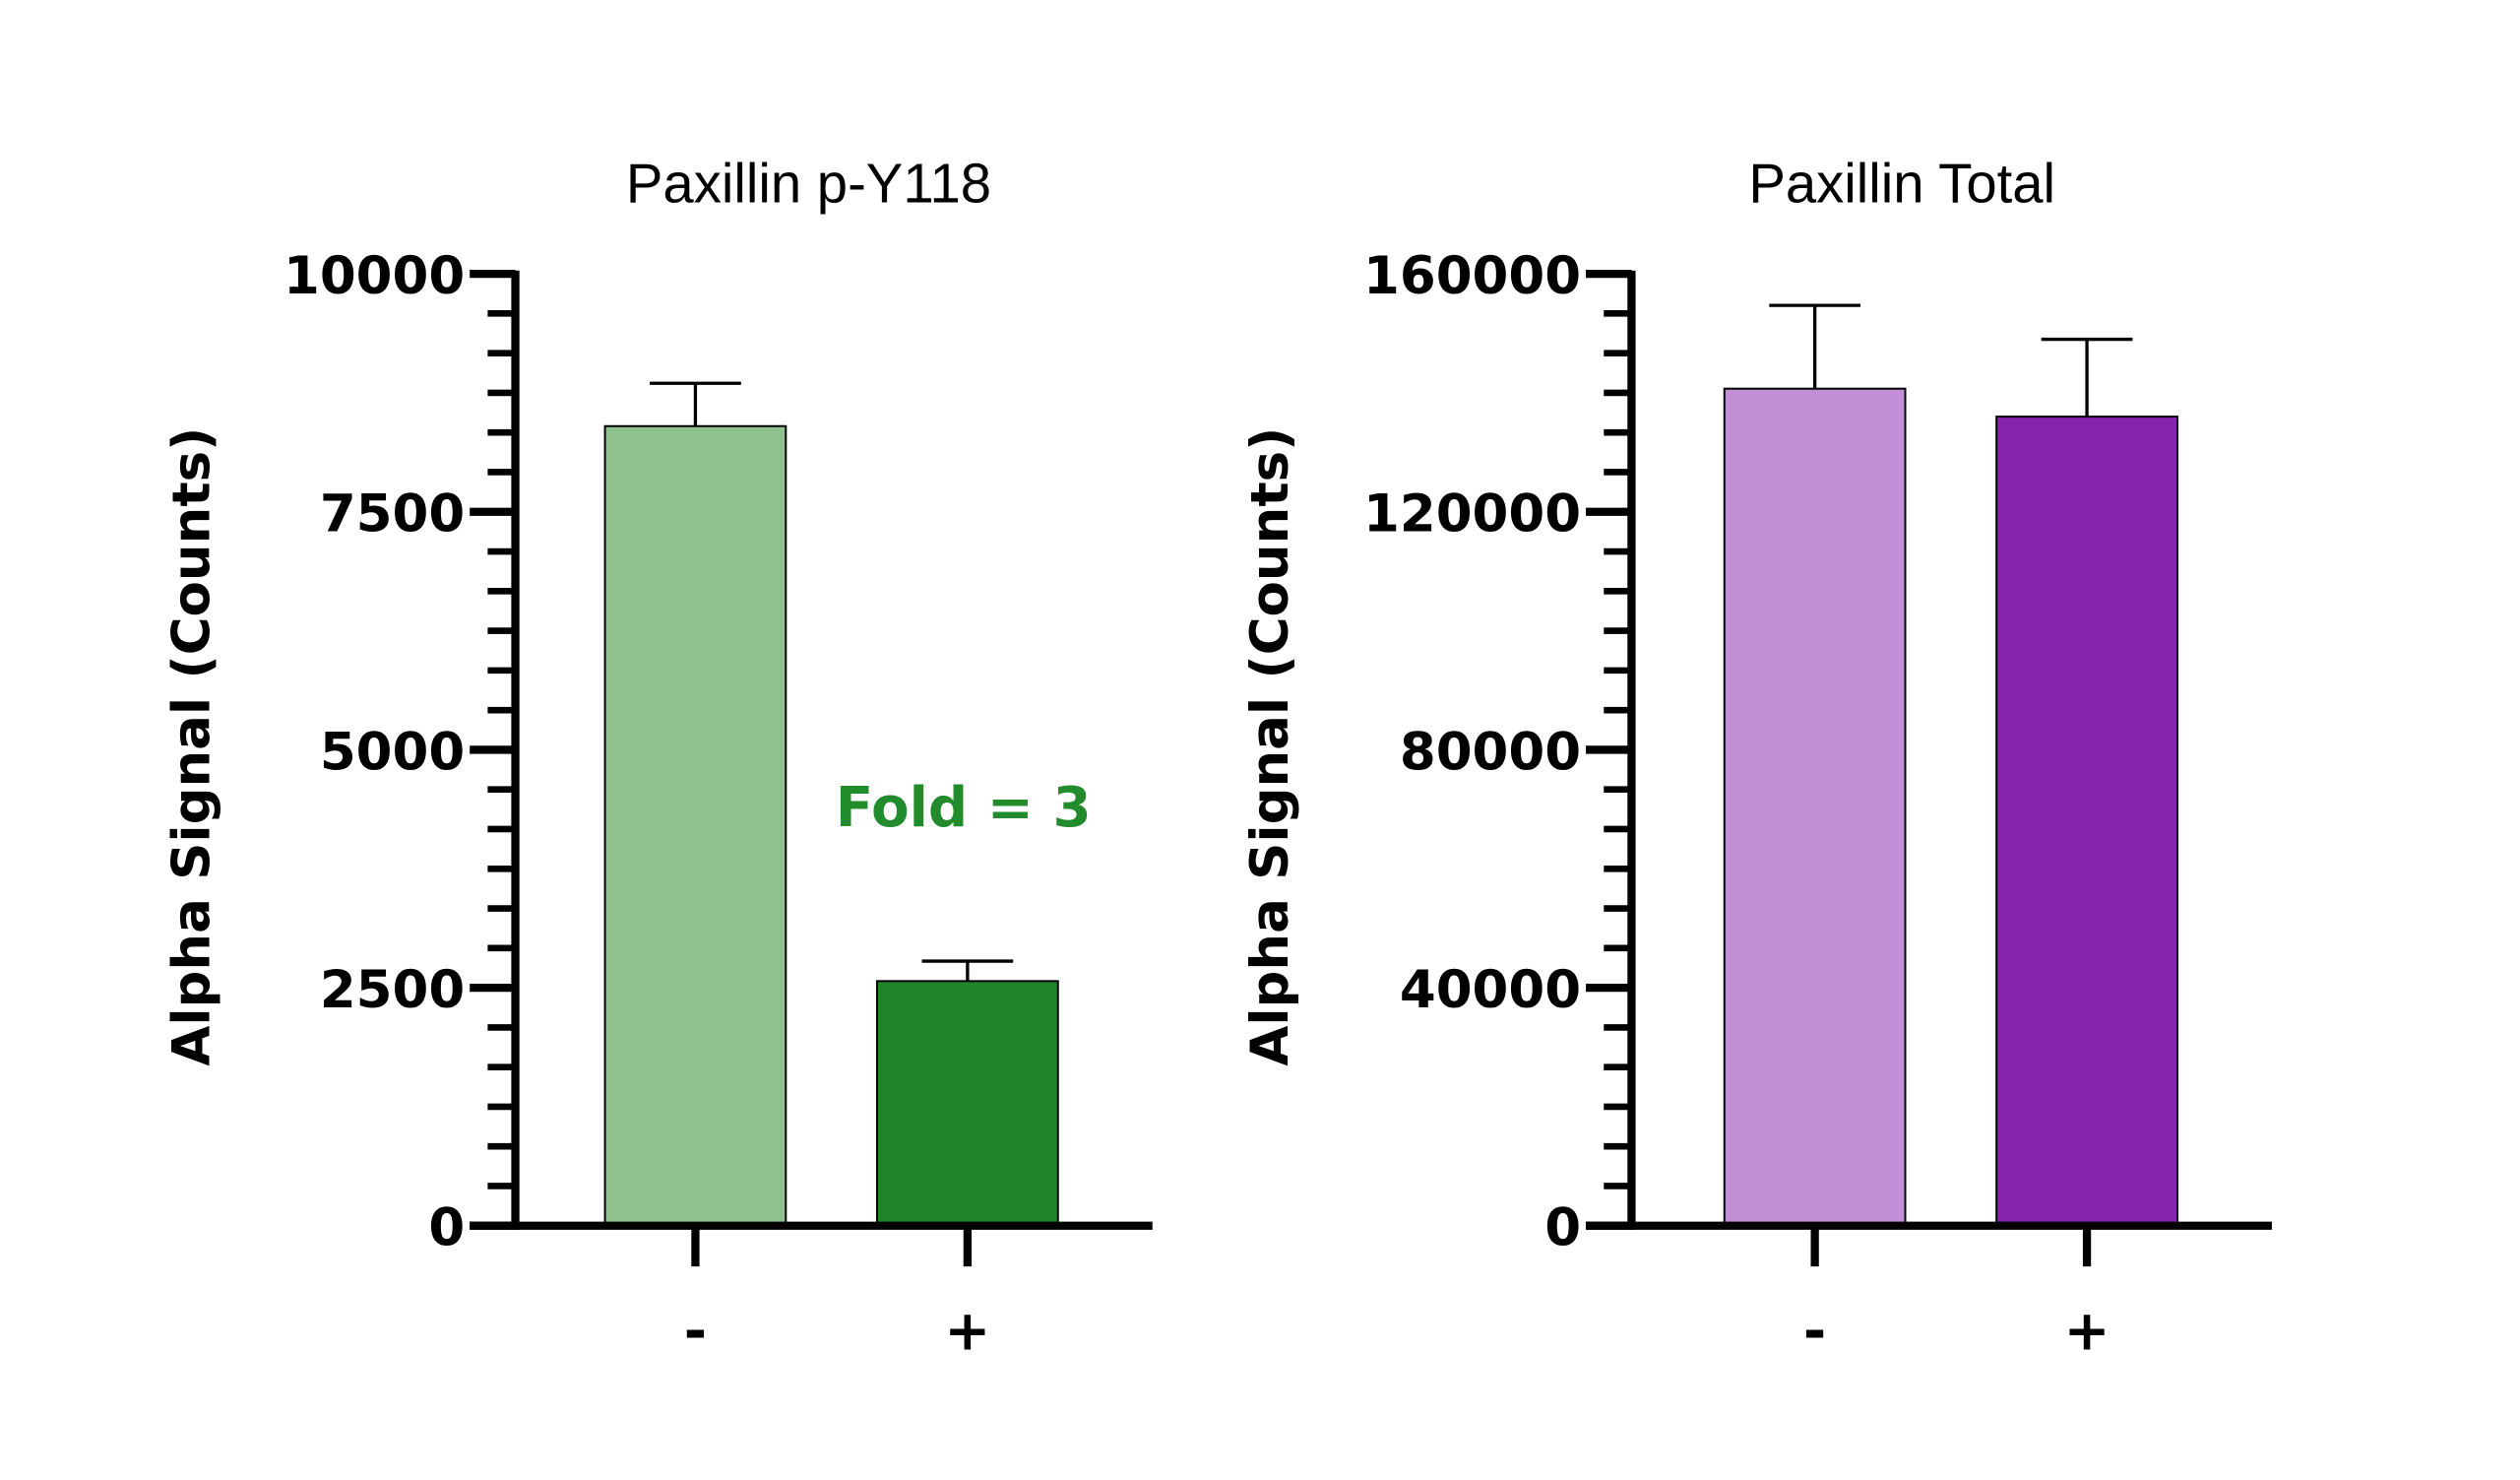 This screenshot has width=2520, height=1480. I want to click on chart-title: Paxillin Total, so click(1901, 183).